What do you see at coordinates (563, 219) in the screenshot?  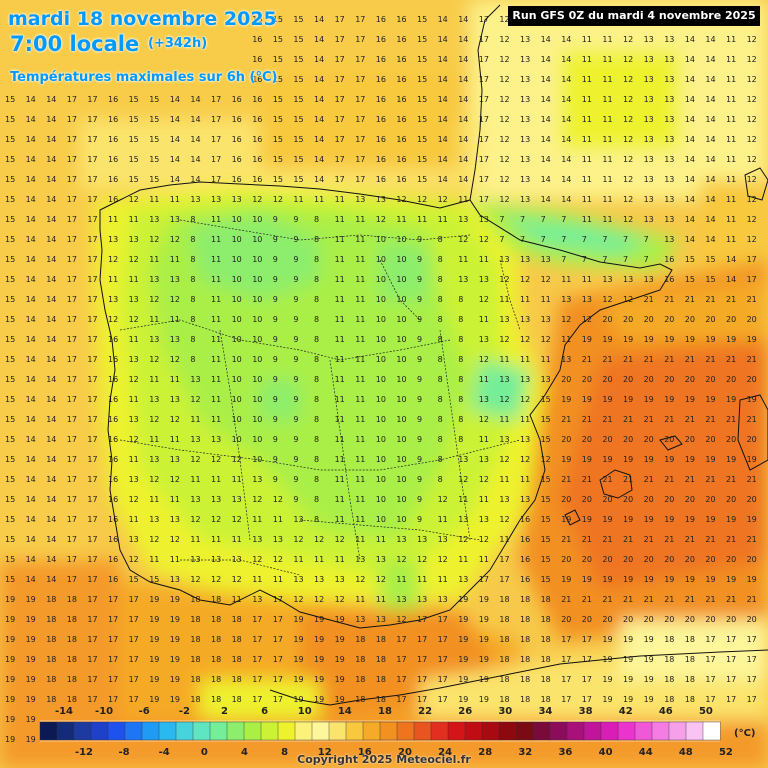 I see `grid-value: 7` at bounding box center [563, 219].